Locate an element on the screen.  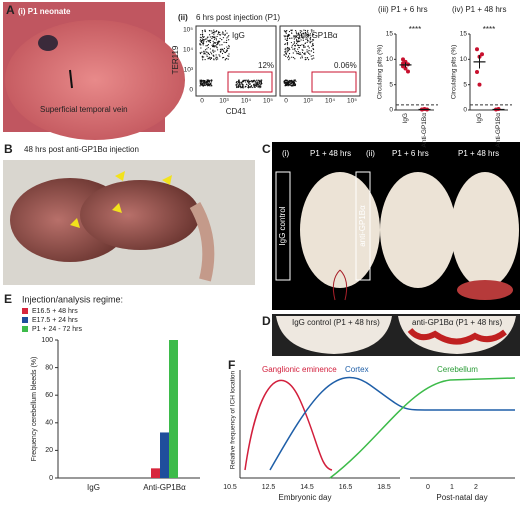
panel-label: F is located at coordinates (231, 365).